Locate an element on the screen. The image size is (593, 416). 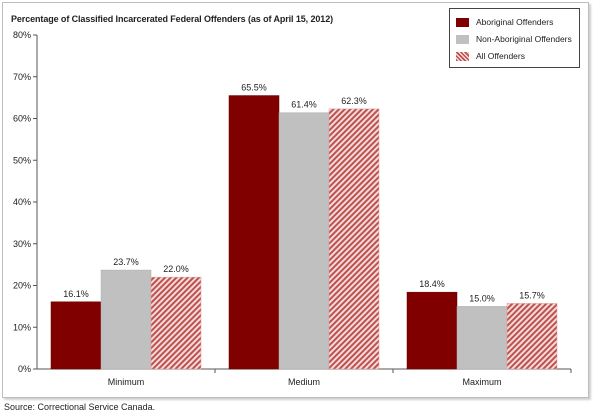
source-note: Source: Correctional Service Canada. is located at coordinates (80, 407).